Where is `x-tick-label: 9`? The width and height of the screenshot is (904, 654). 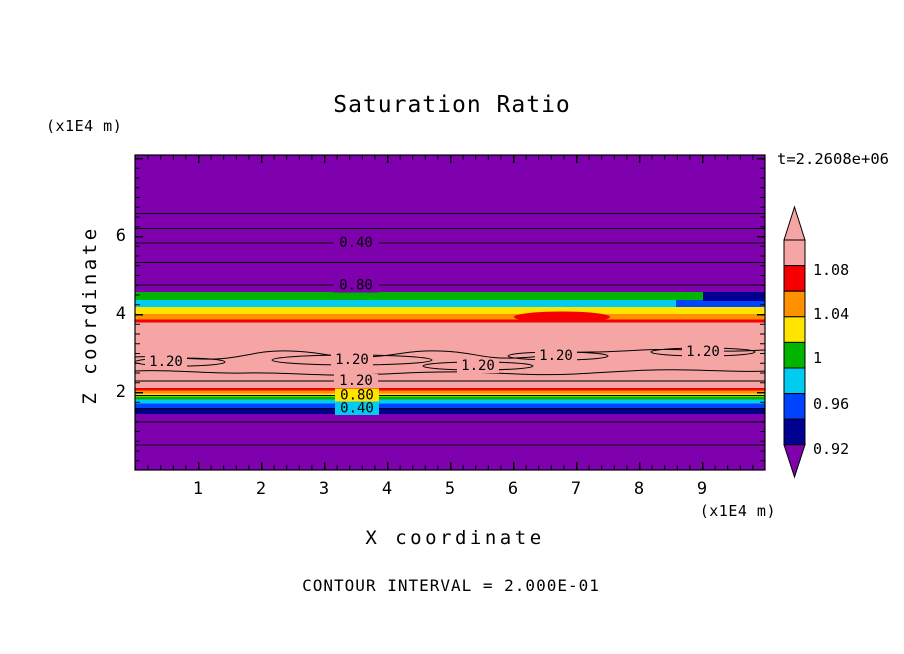
x-tick-label: 9 is located at coordinates (702, 489).